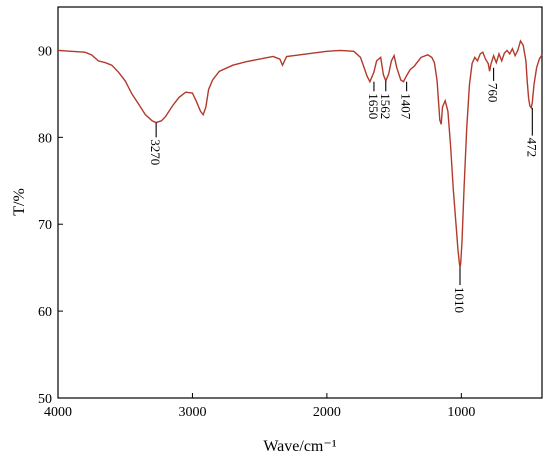  What do you see at coordinates (45, 225) in the screenshot?
I see `y-tick-label: 70` at bounding box center [45, 225].